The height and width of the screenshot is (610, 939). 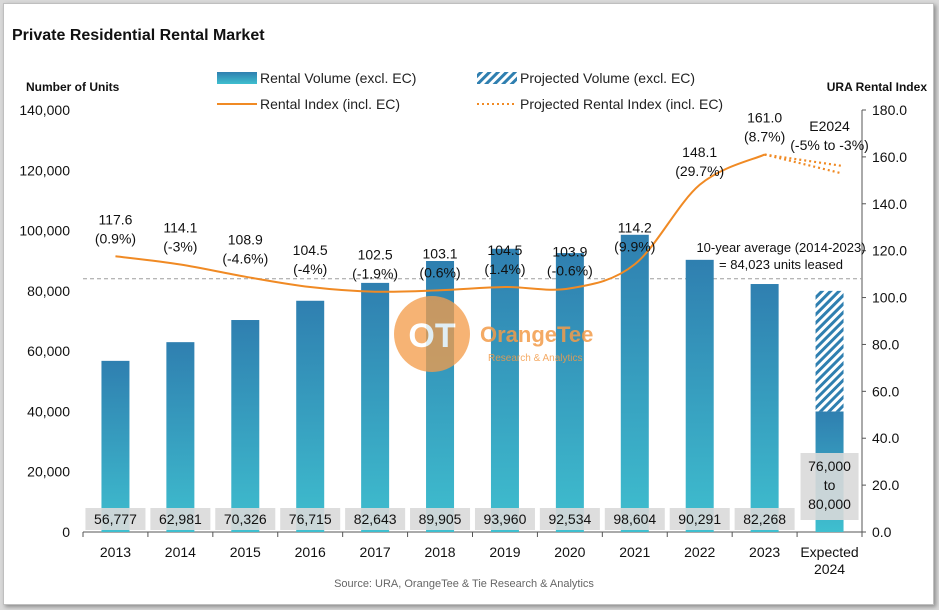 What do you see at coordinates (885, 485) in the screenshot?
I see `right-tick-label: 20.0` at bounding box center [885, 485].